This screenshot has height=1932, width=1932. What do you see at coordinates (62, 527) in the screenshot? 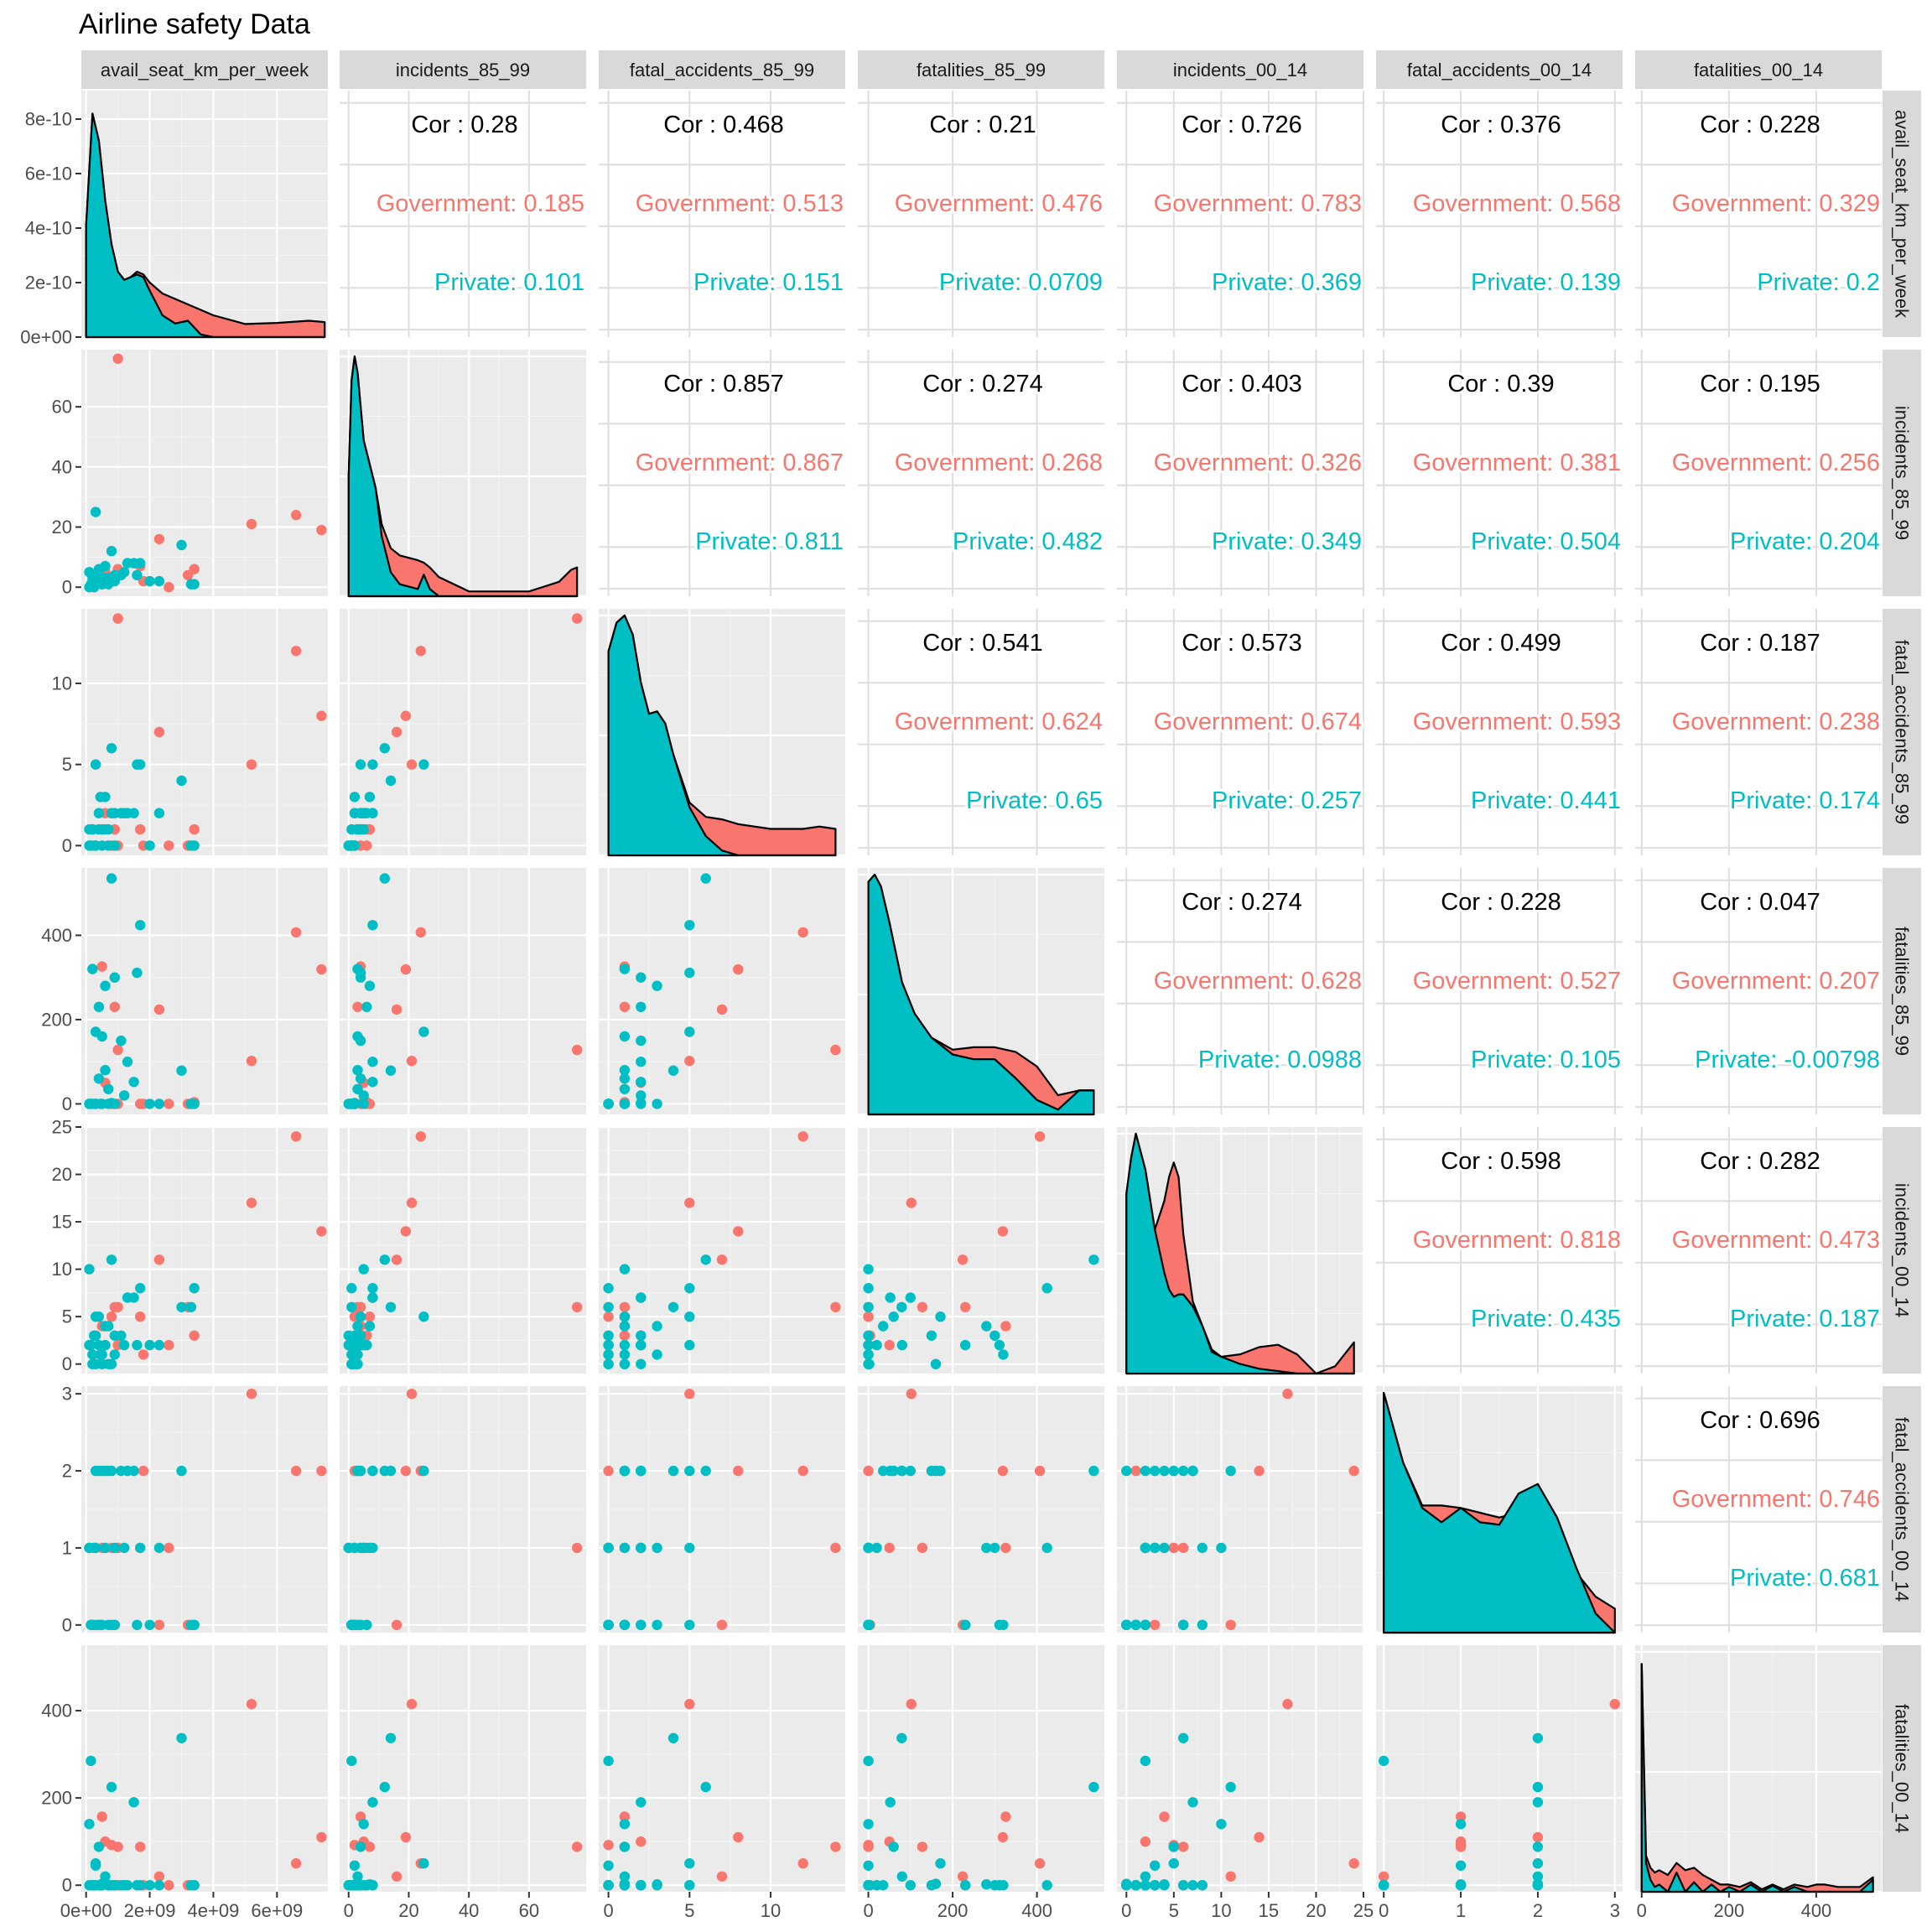
I see `y-tick-label: 20` at bounding box center [62, 527].